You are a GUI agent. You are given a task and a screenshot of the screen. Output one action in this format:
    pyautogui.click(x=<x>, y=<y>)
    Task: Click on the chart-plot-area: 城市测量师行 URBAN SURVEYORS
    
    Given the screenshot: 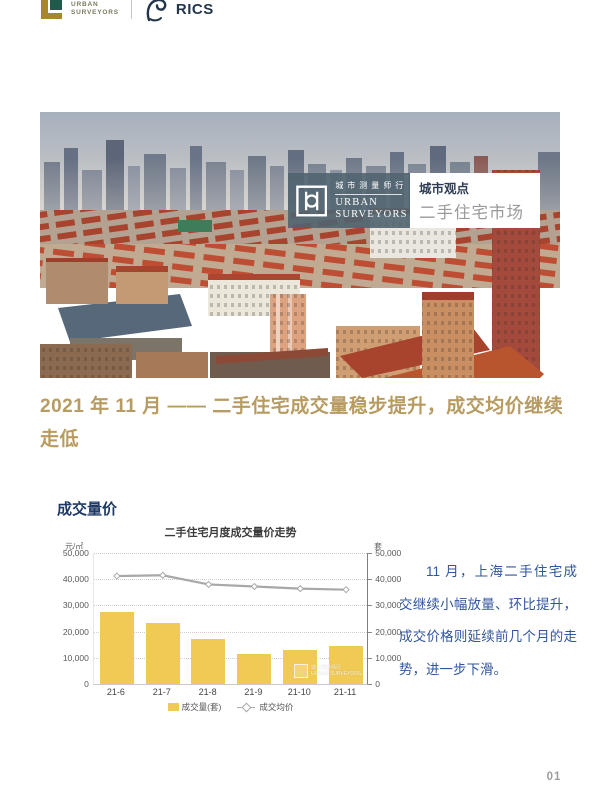 What is the action you would take?
    pyautogui.click(x=230, y=619)
    